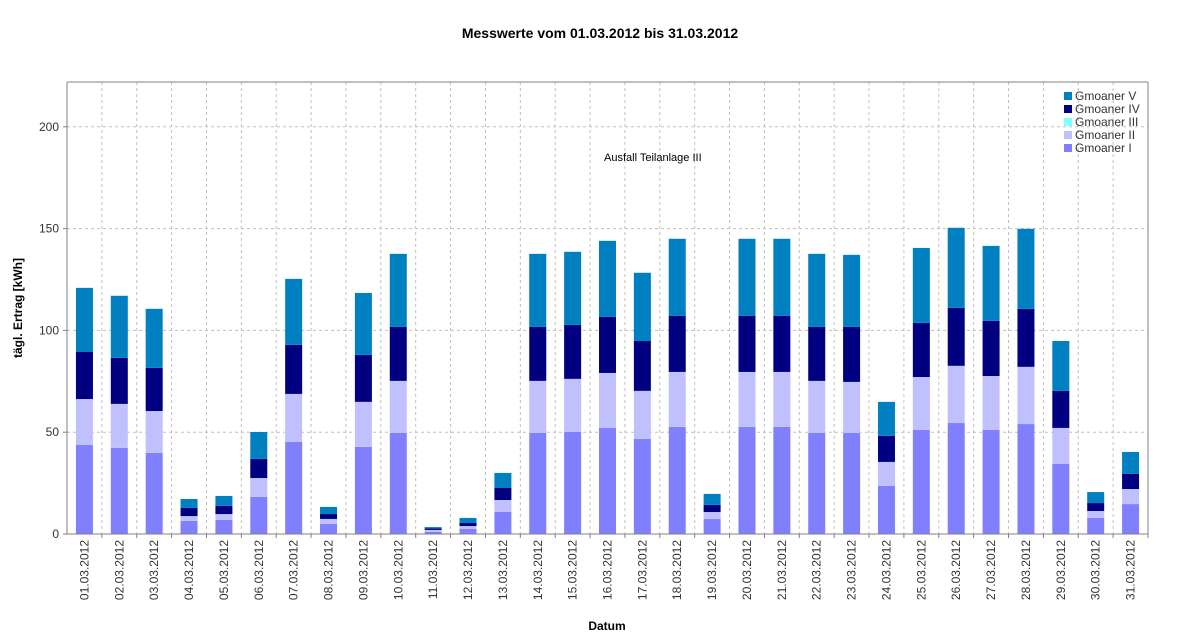 The width and height of the screenshot is (1200, 641). Describe the element at coordinates (84, 570) in the screenshot. I see `x-tick-label: 01.03.2012` at that location.